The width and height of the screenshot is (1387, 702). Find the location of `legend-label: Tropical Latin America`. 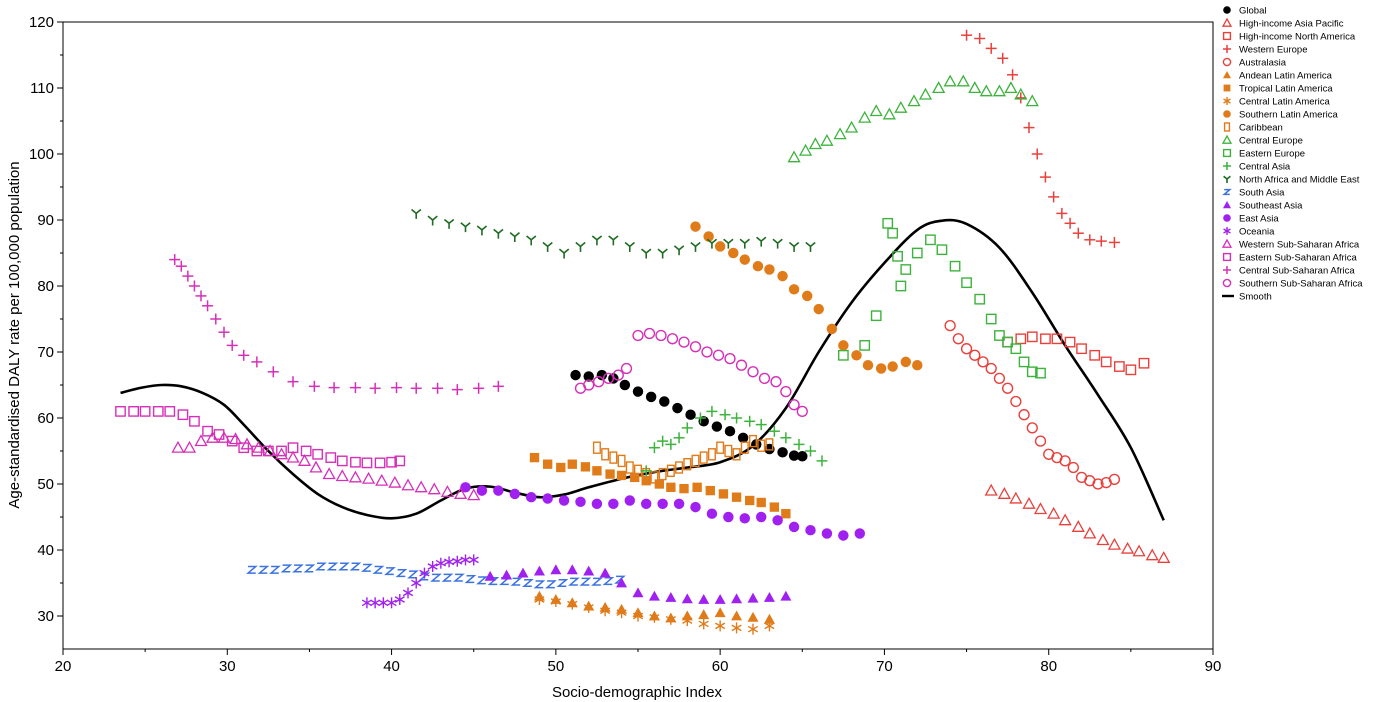

legend-label: Tropical Latin America is located at coordinates (1286, 89).